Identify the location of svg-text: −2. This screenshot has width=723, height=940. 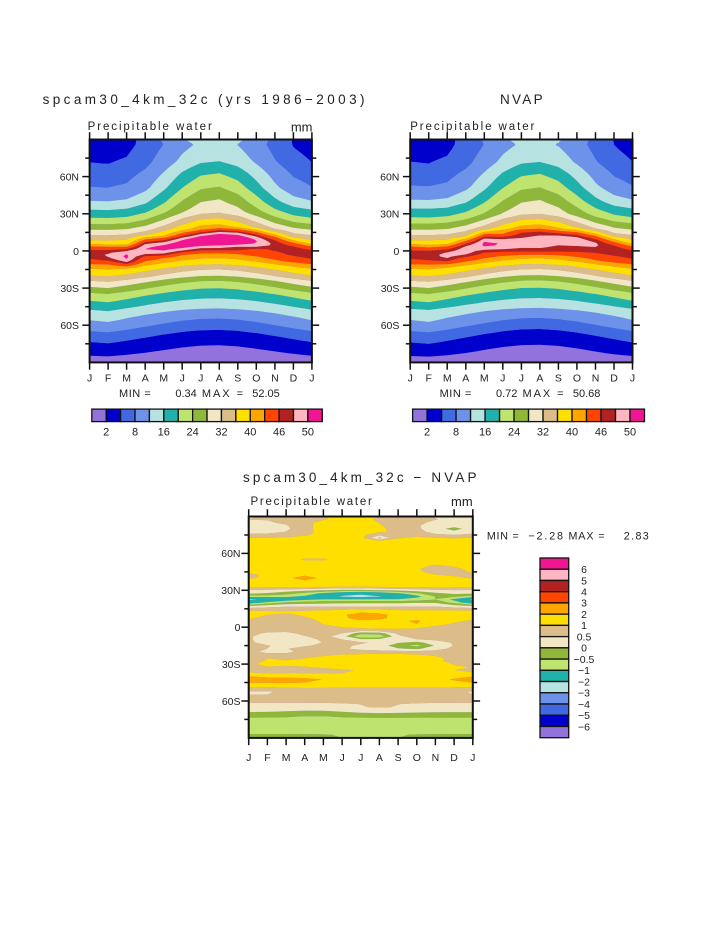
(584, 682).